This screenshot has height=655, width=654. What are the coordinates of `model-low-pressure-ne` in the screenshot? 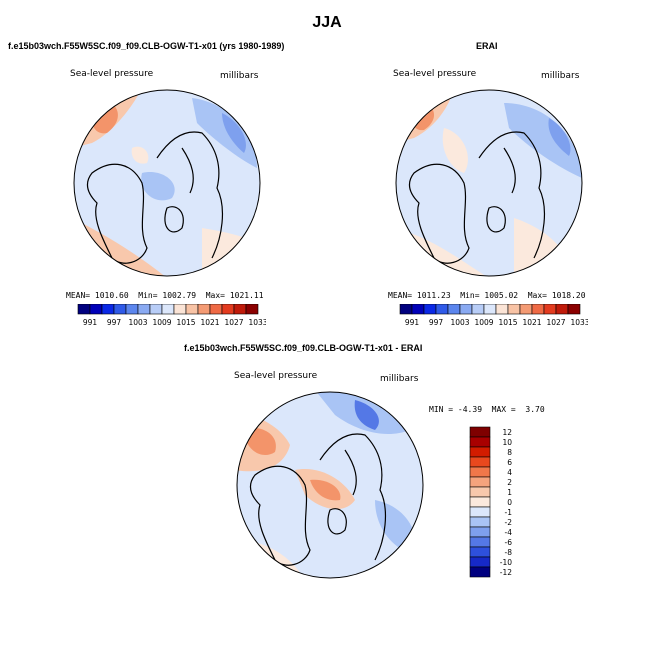 It's located at (224, 133).